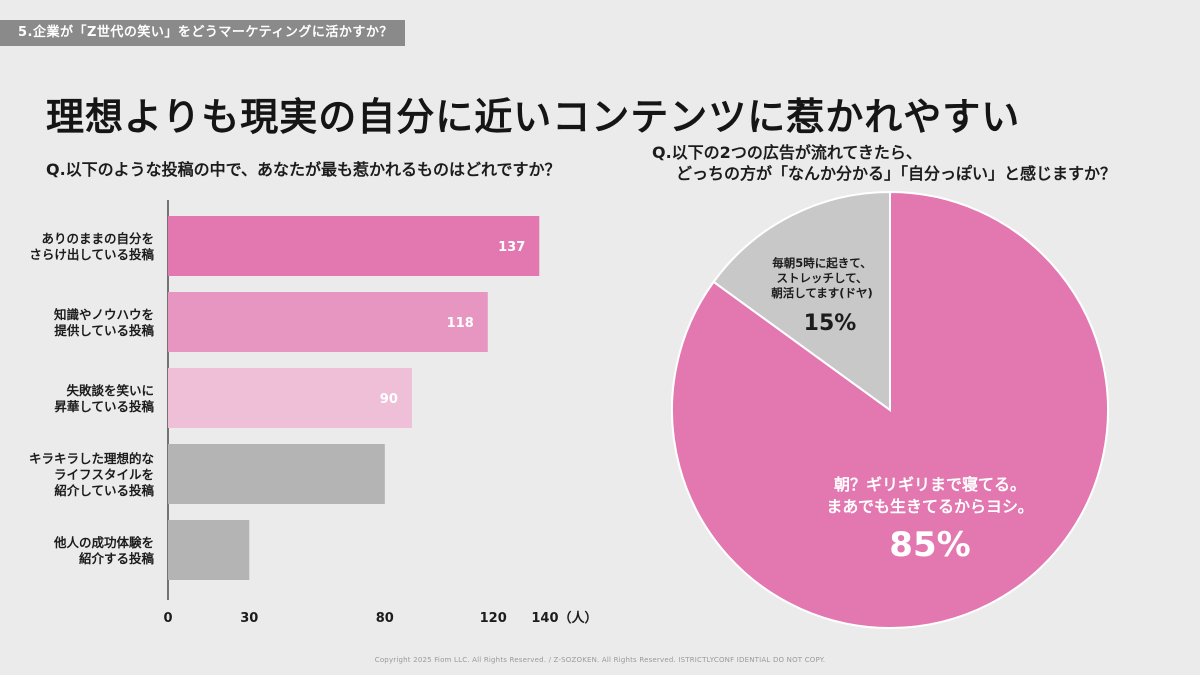 The image size is (1200, 675). What do you see at coordinates (110, 390) in the screenshot?
I see `bar-category-label: 失敗談を笑いに` at bounding box center [110, 390].